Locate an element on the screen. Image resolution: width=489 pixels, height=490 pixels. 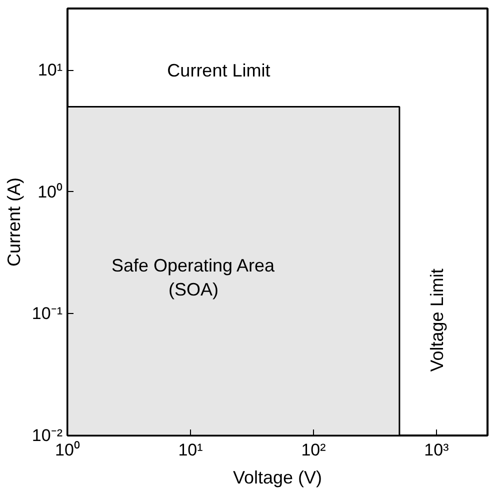
y-tick-label: 10⁰ is located at coordinates (50, 192).